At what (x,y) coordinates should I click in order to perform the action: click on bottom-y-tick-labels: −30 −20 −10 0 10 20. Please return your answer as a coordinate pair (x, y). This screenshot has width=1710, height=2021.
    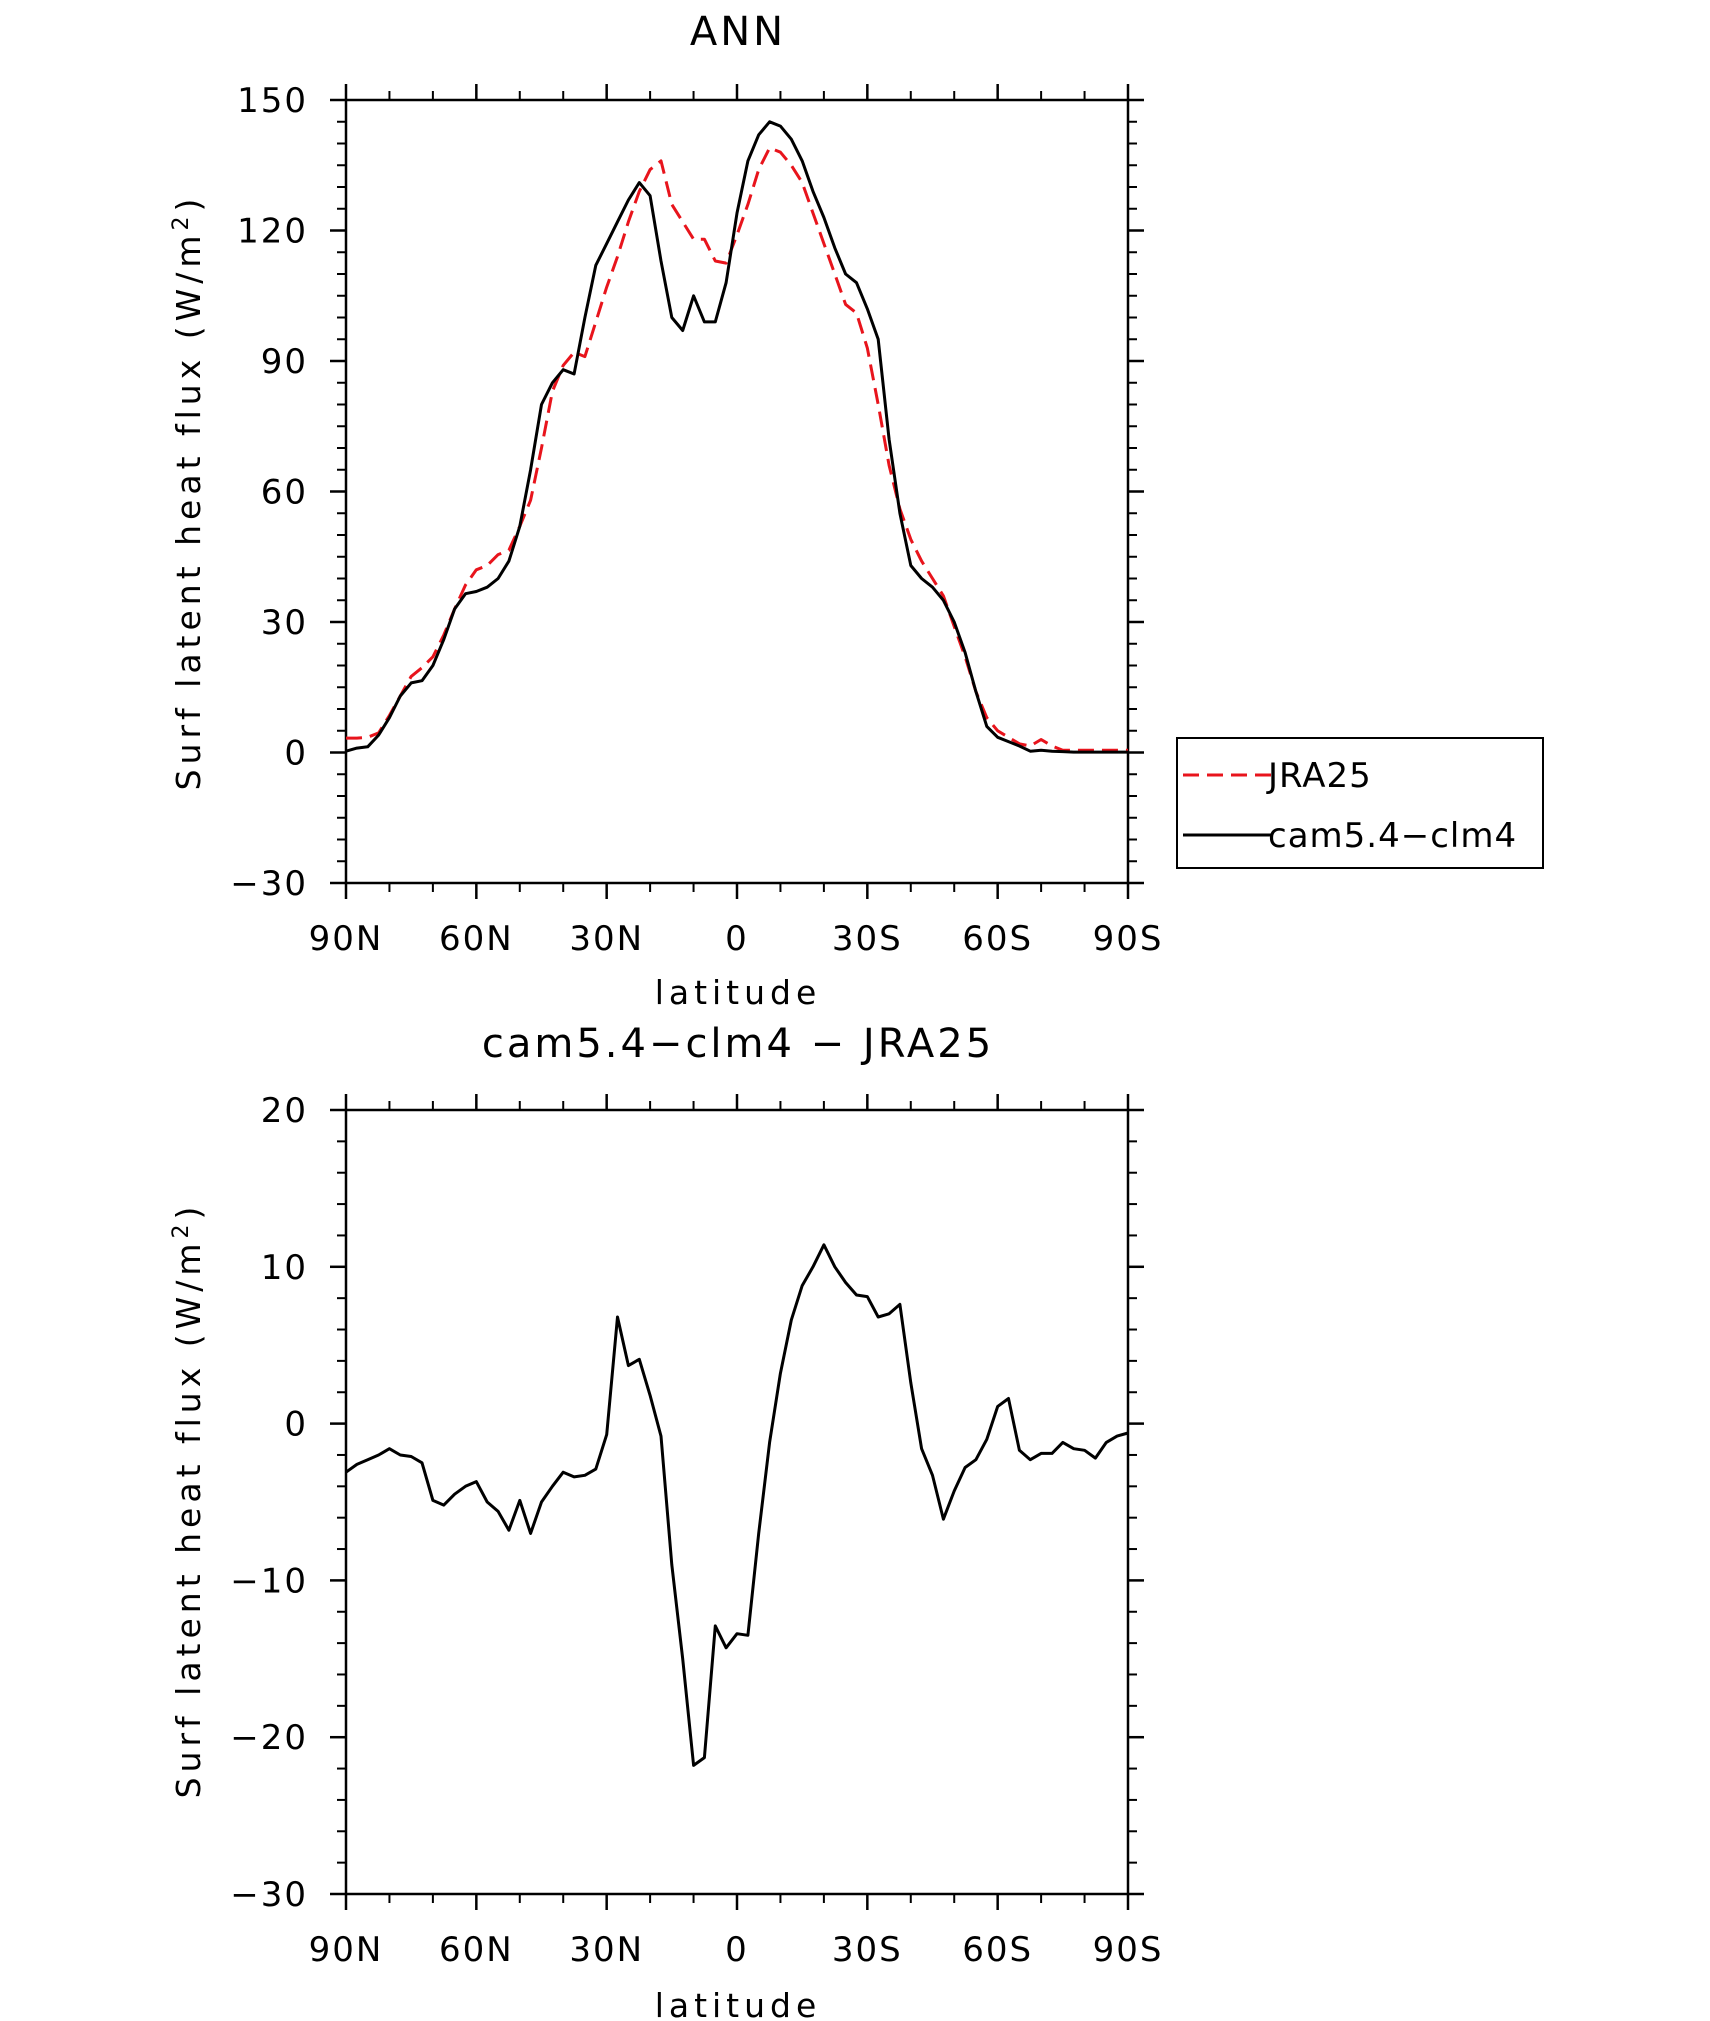
    Looking at the image, I should click on (269, 1503).